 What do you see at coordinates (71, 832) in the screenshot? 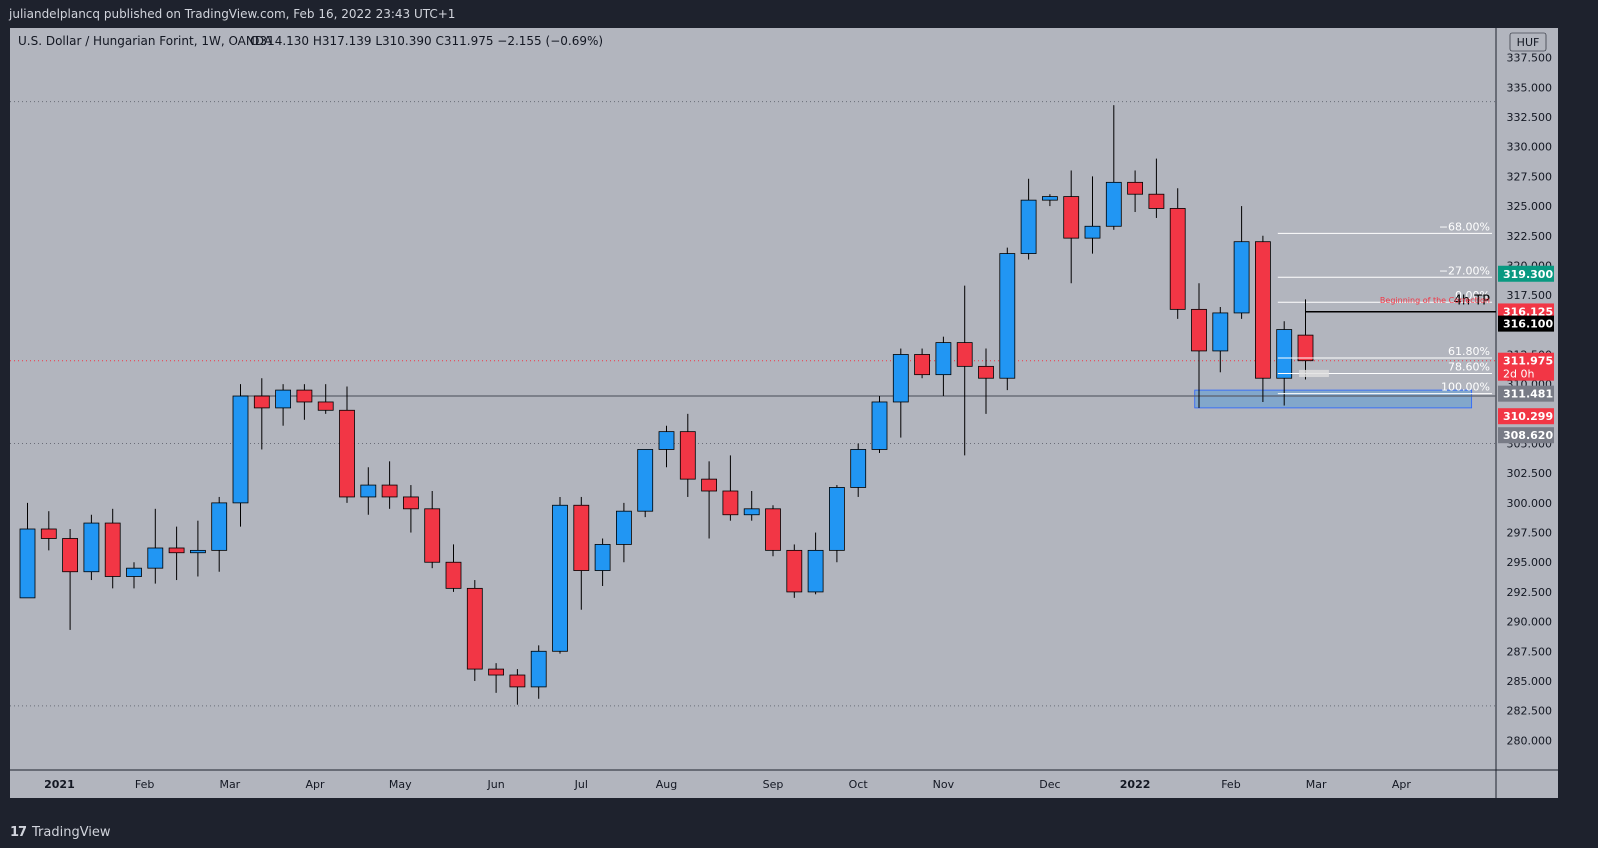
I see `brand-name: TradingView` at bounding box center [71, 832].